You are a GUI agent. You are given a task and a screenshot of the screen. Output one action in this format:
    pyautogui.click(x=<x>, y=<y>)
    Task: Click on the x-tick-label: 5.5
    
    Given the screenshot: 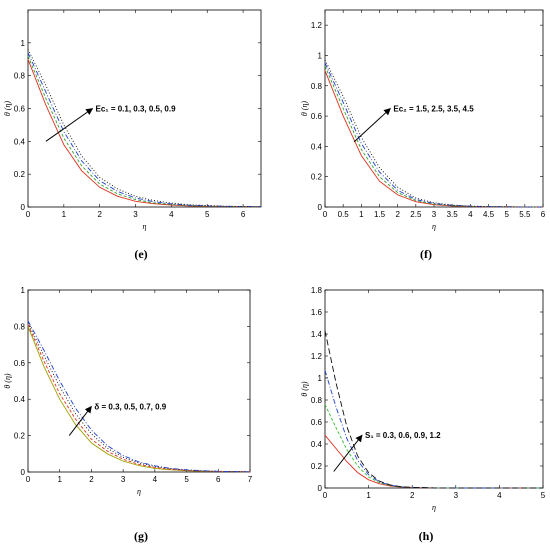 What is the action you would take?
    pyautogui.click(x=525, y=214)
    